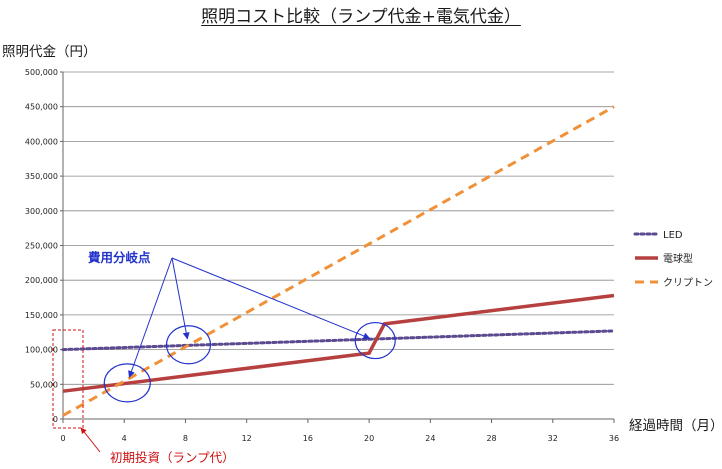  I want to click on x-tick-label: 12, so click(247, 438).